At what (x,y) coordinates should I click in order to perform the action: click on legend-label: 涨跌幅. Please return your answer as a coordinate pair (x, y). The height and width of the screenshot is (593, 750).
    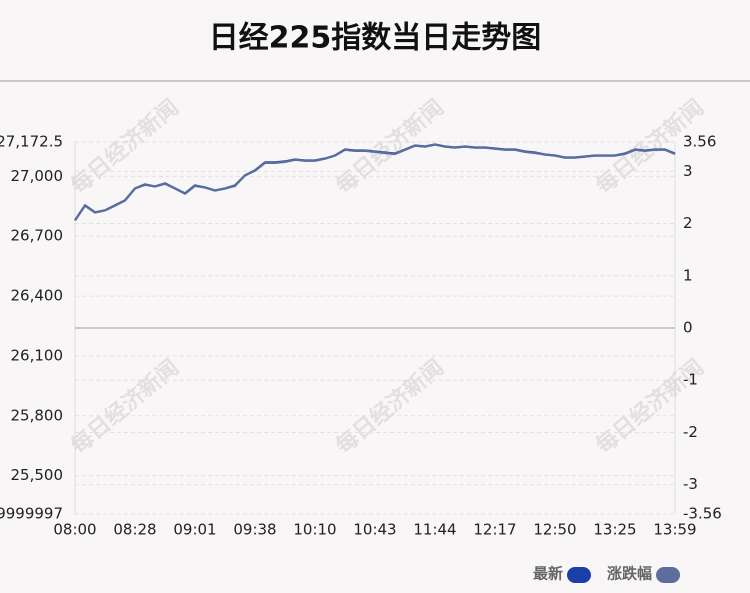
    Looking at the image, I should click on (629, 574).